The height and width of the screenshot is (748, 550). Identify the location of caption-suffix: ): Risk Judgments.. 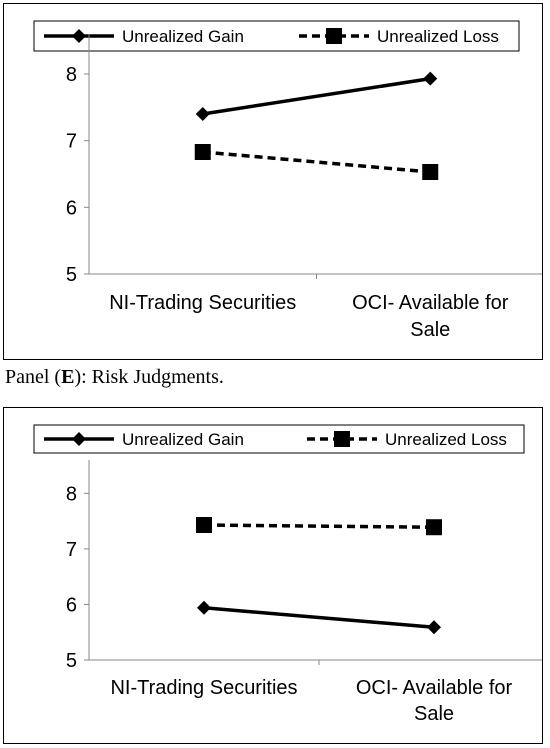
(149, 377).